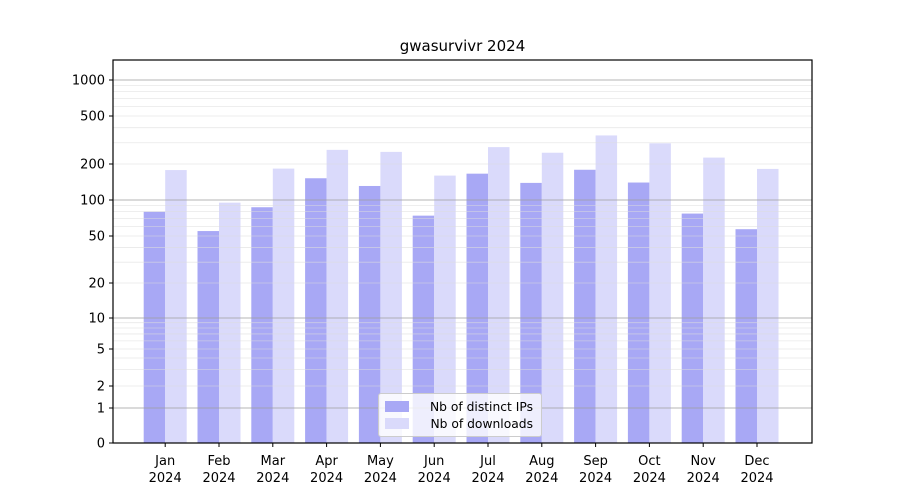 This screenshot has width=900, height=500. Describe the element at coordinates (595, 461) in the screenshot. I see `x-tick-label-month: Sep` at that location.